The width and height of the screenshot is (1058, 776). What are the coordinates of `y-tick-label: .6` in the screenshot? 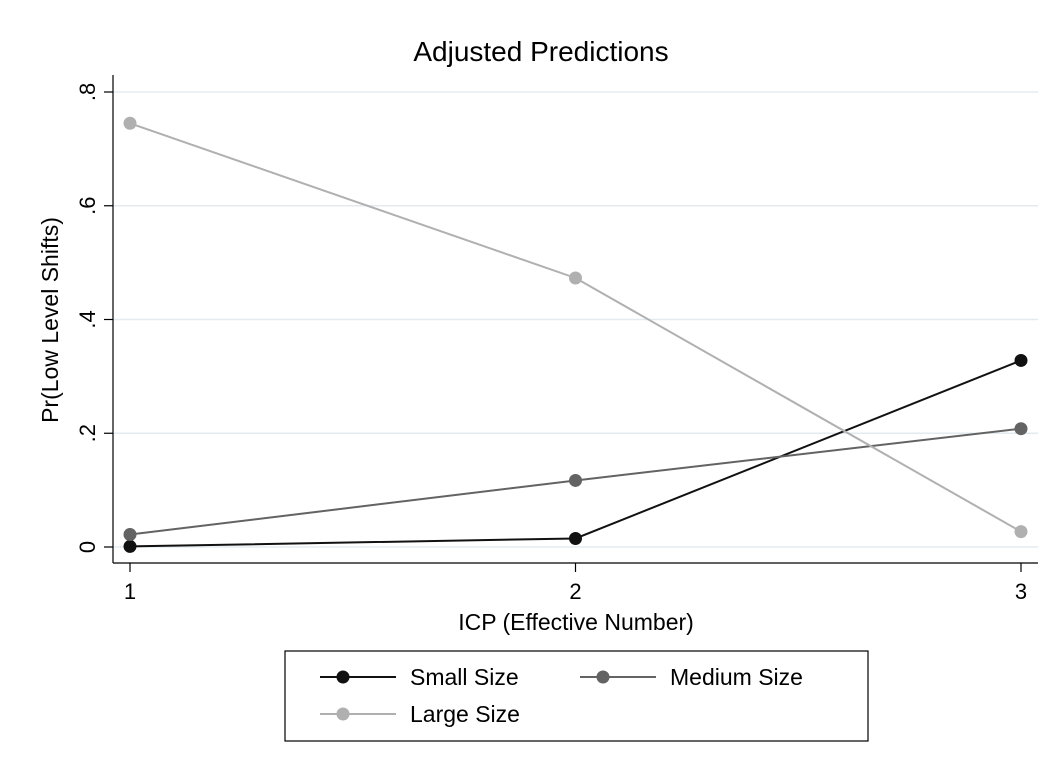 It's located at (87, 206).